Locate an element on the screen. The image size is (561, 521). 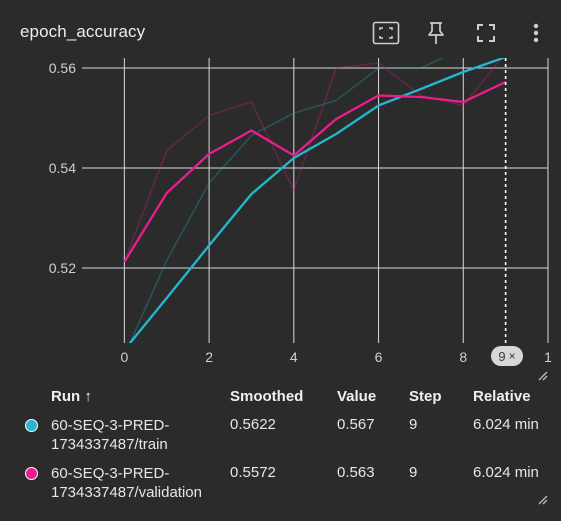
fit-domain-icon is located at coordinates (386, 33).